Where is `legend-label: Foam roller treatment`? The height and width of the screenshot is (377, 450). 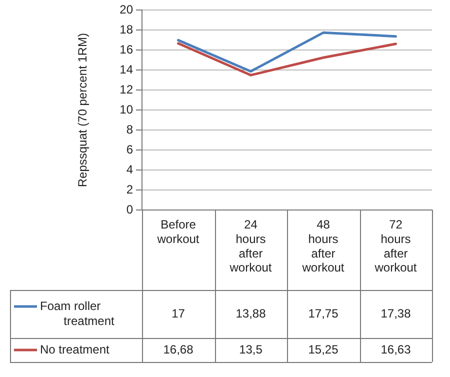 legend-label: Foam roller treatment is located at coordinates (78, 313).